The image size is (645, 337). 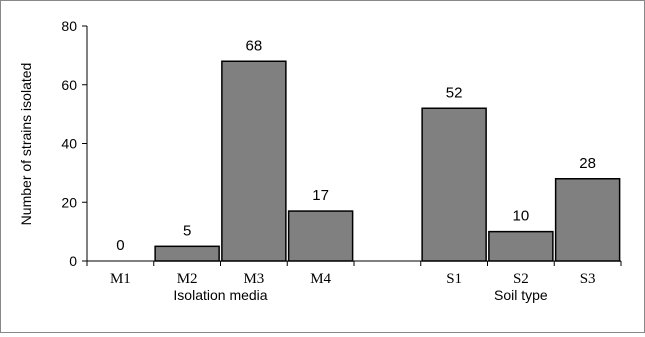 I want to click on x-tick-label-m4: M4, so click(x=320, y=279).